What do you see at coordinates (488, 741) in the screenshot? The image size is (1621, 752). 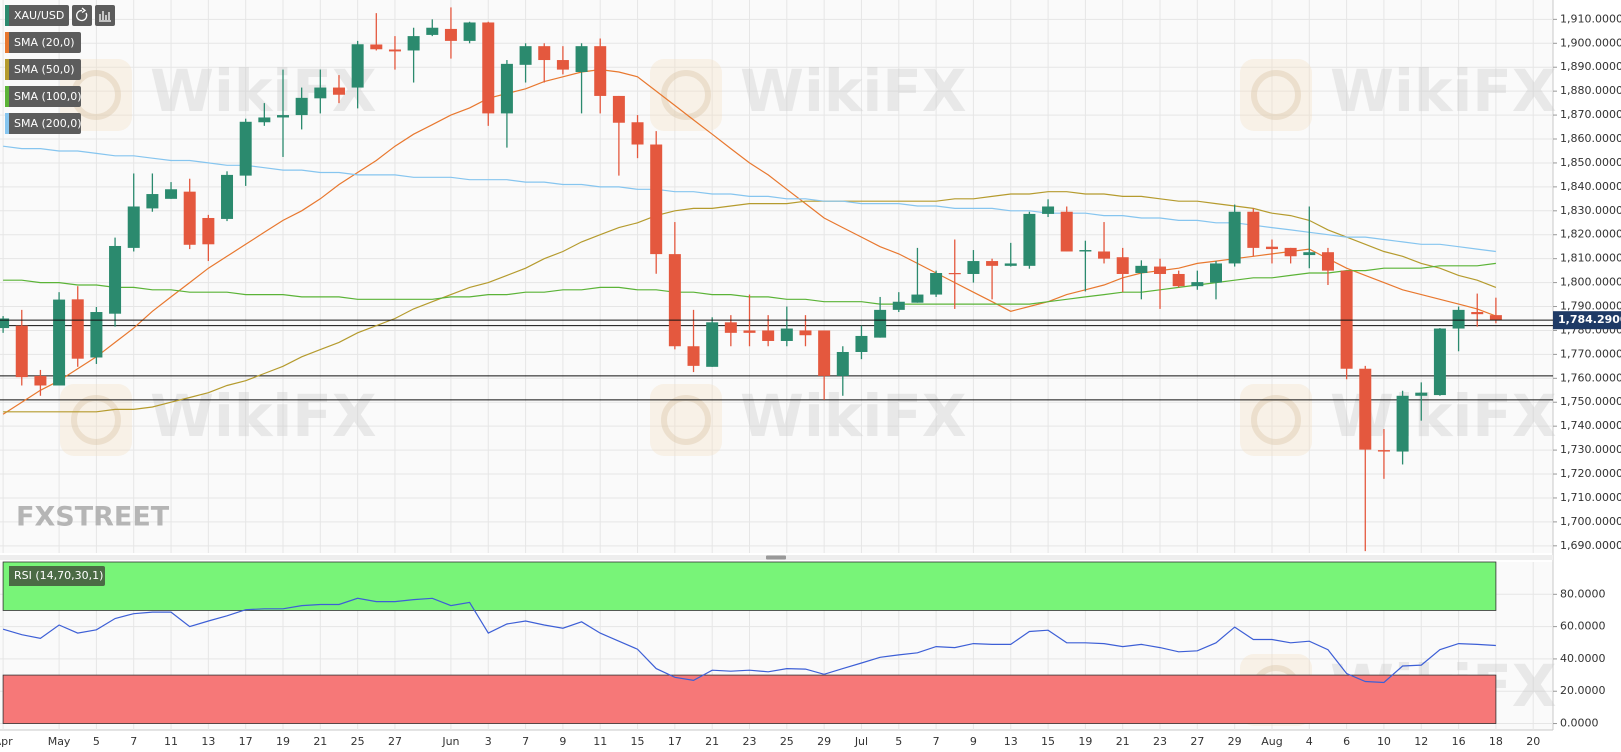 I see `x-tick-label: 3` at bounding box center [488, 741].